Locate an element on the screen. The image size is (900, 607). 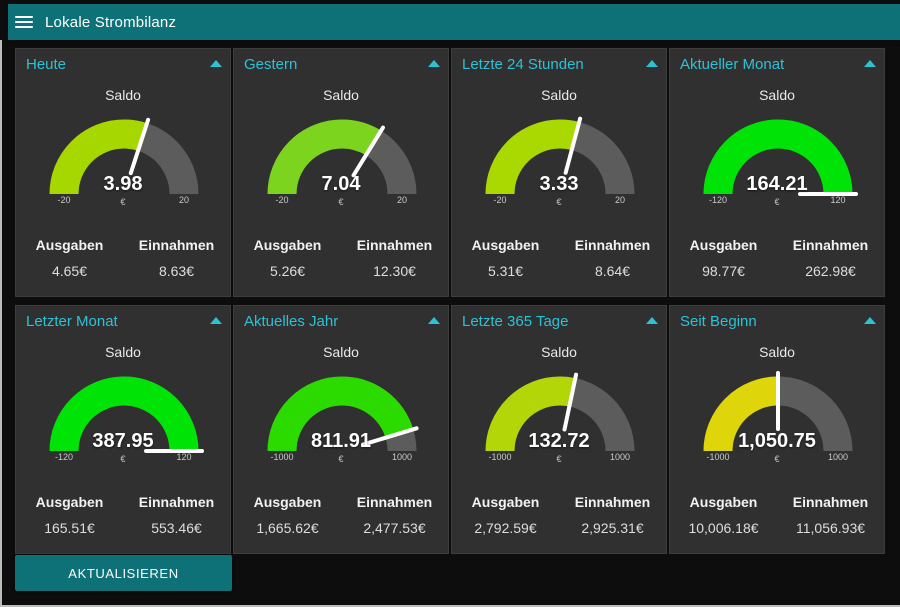
einnahmen-value: 262.98€ is located at coordinates (830, 271).